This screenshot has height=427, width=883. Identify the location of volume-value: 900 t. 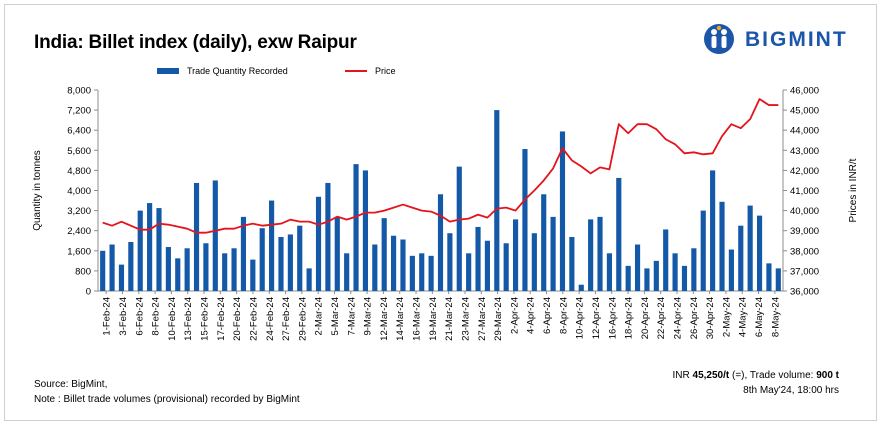
(827, 375).